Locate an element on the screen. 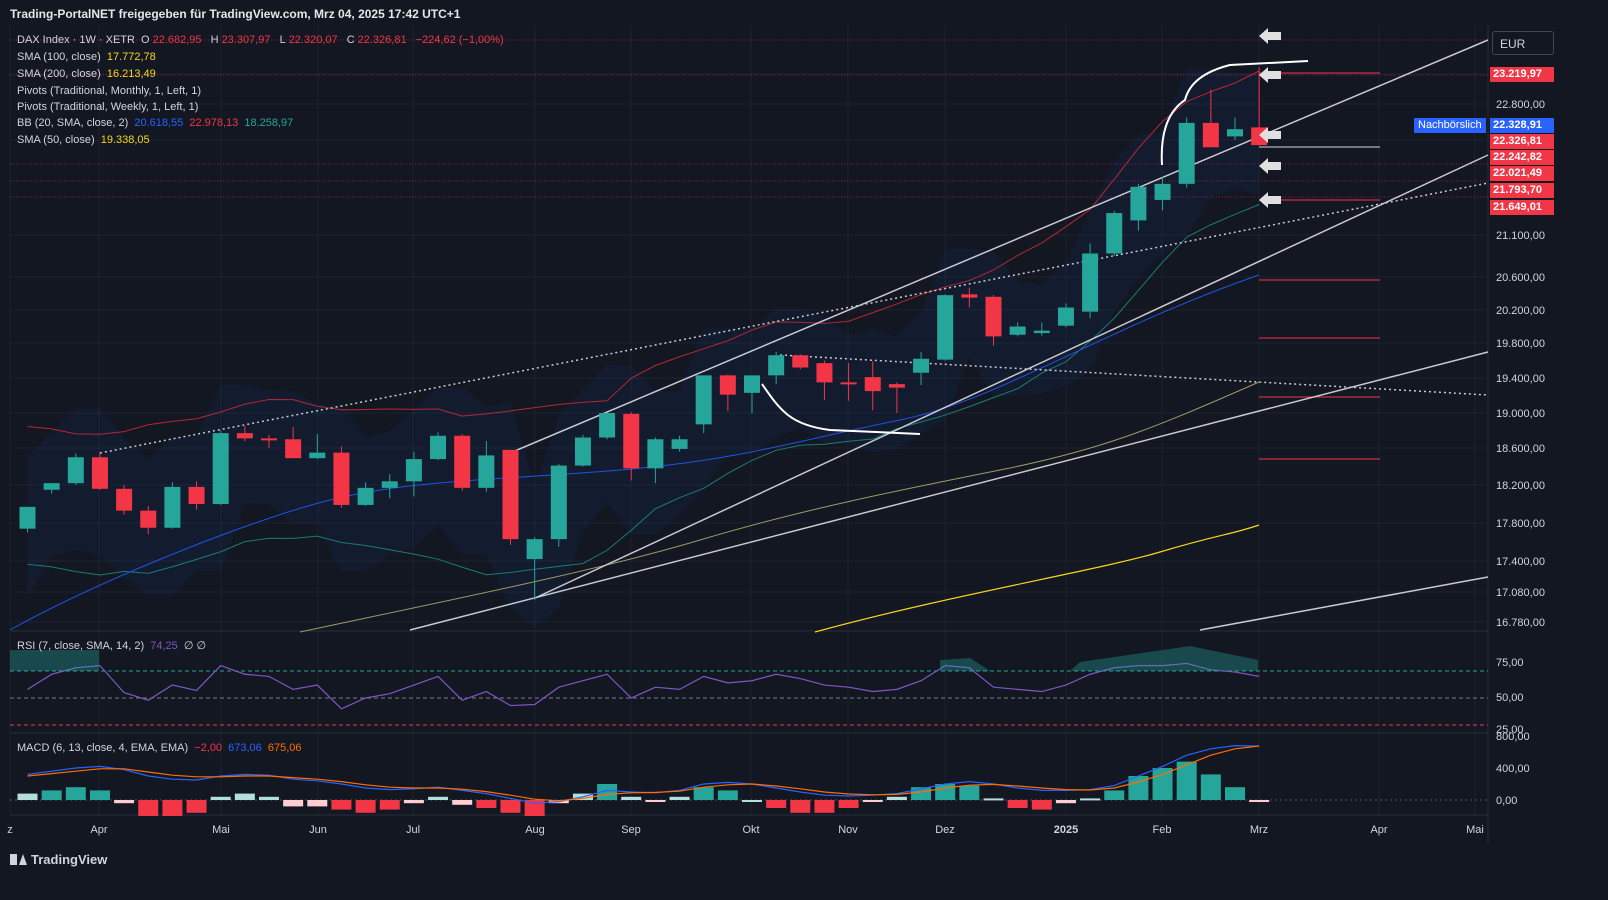  currency-selector: EUR is located at coordinates (1523, 43).